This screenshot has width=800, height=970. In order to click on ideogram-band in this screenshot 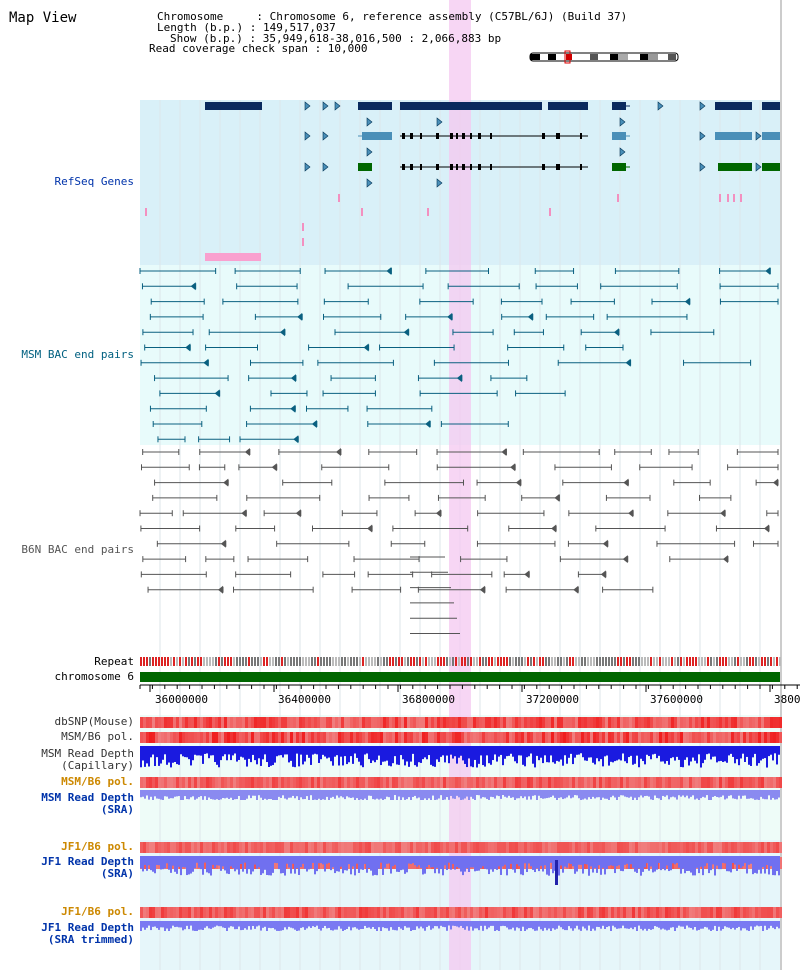, I will do `click(569, 57)`.